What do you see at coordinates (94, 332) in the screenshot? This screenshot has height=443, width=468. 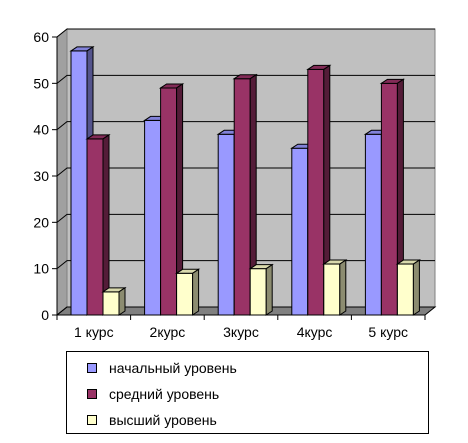 I see `x-category-label: 1 курс` at bounding box center [94, 332].